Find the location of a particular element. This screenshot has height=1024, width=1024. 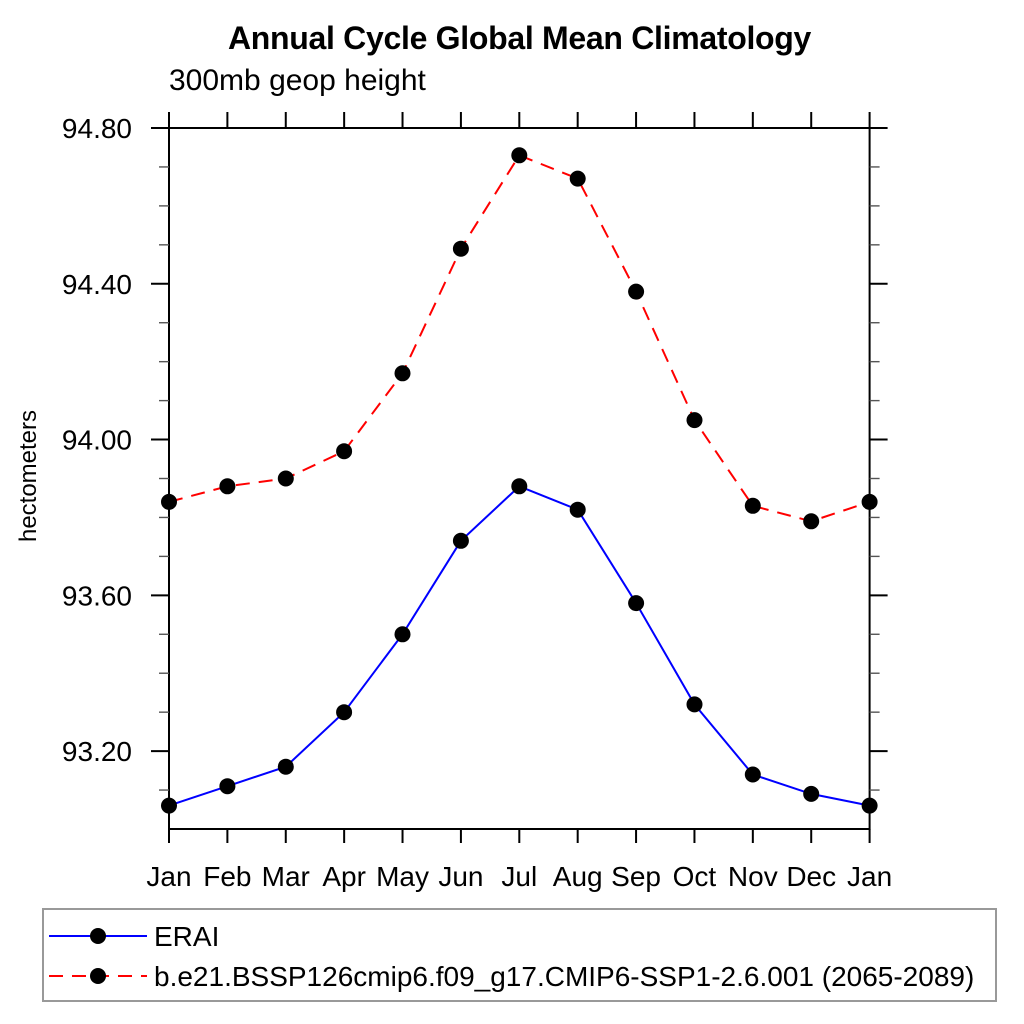

y-tick-label: 93.60 is located at coordinates (97, 595).